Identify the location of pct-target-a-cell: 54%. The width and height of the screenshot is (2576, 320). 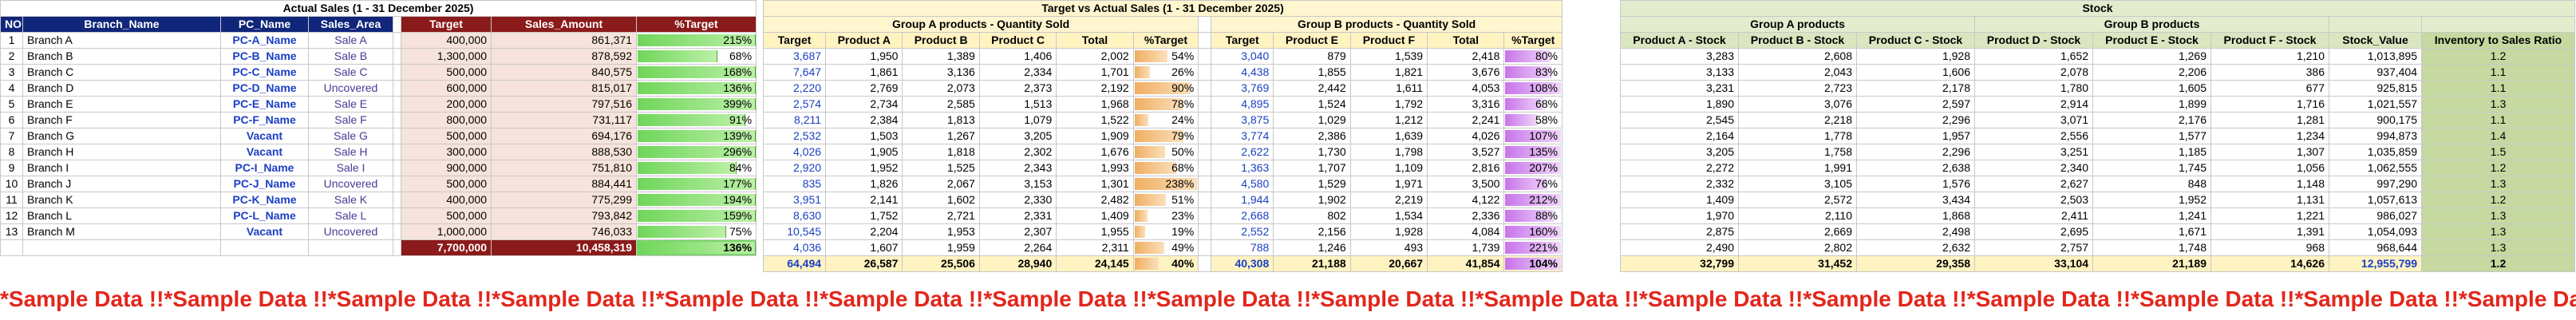
(1165, 57).